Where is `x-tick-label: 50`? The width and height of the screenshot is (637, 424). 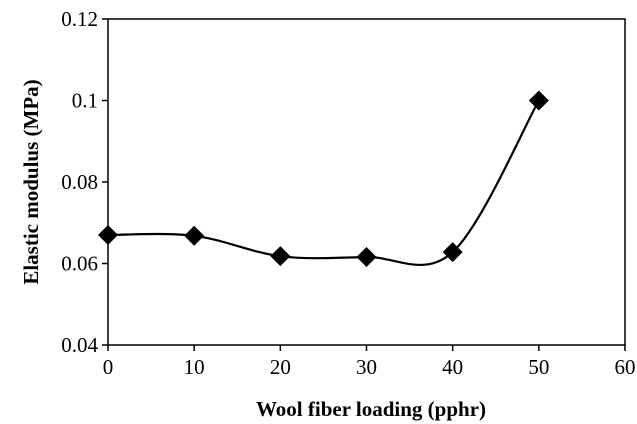 x-tick-label: 50 is located at coordinates (538, 367).